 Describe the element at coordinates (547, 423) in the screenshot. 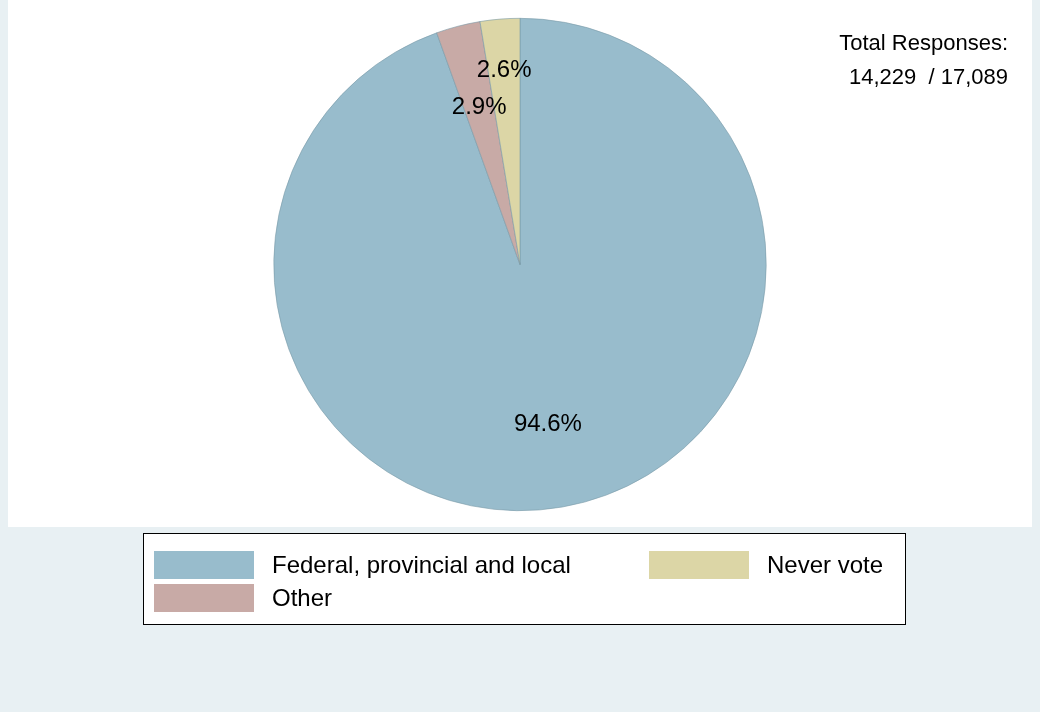

I see `data-label: 94.6%` at that location.